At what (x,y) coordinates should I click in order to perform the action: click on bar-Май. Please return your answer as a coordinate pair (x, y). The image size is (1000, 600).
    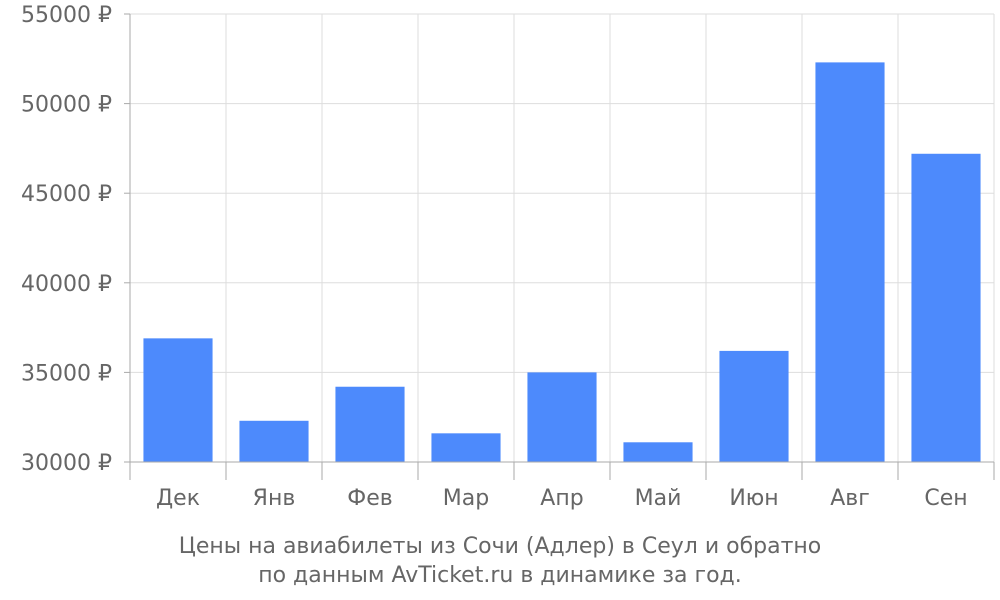
    Looking at the image, I should click on (658, 452).